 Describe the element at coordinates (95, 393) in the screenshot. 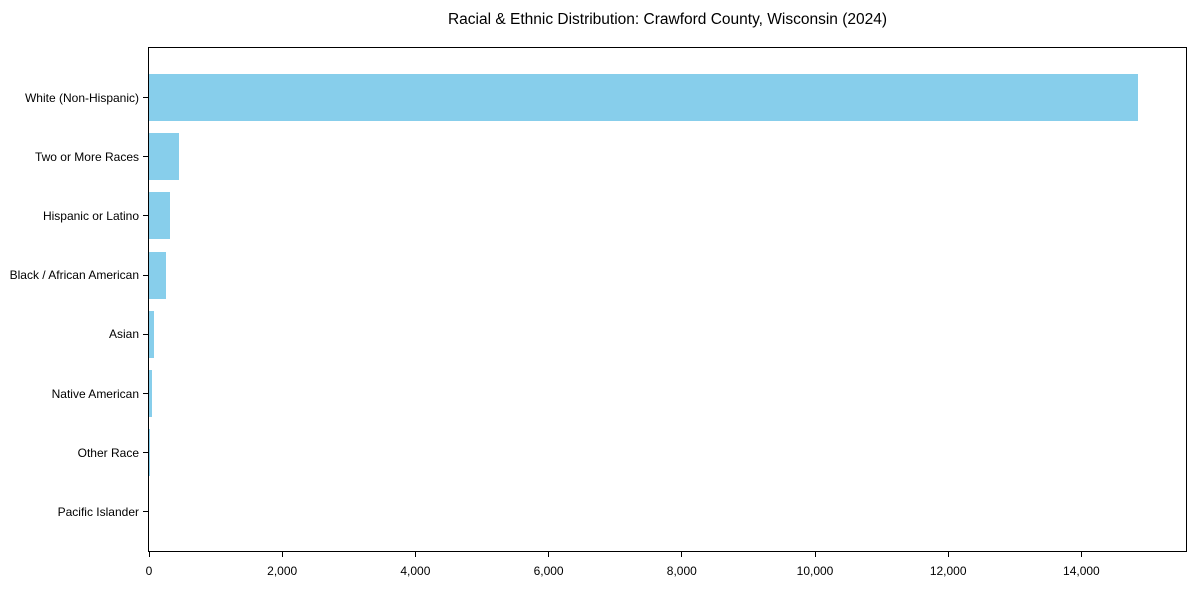

I see `y-tick-label: Native American` at that location.